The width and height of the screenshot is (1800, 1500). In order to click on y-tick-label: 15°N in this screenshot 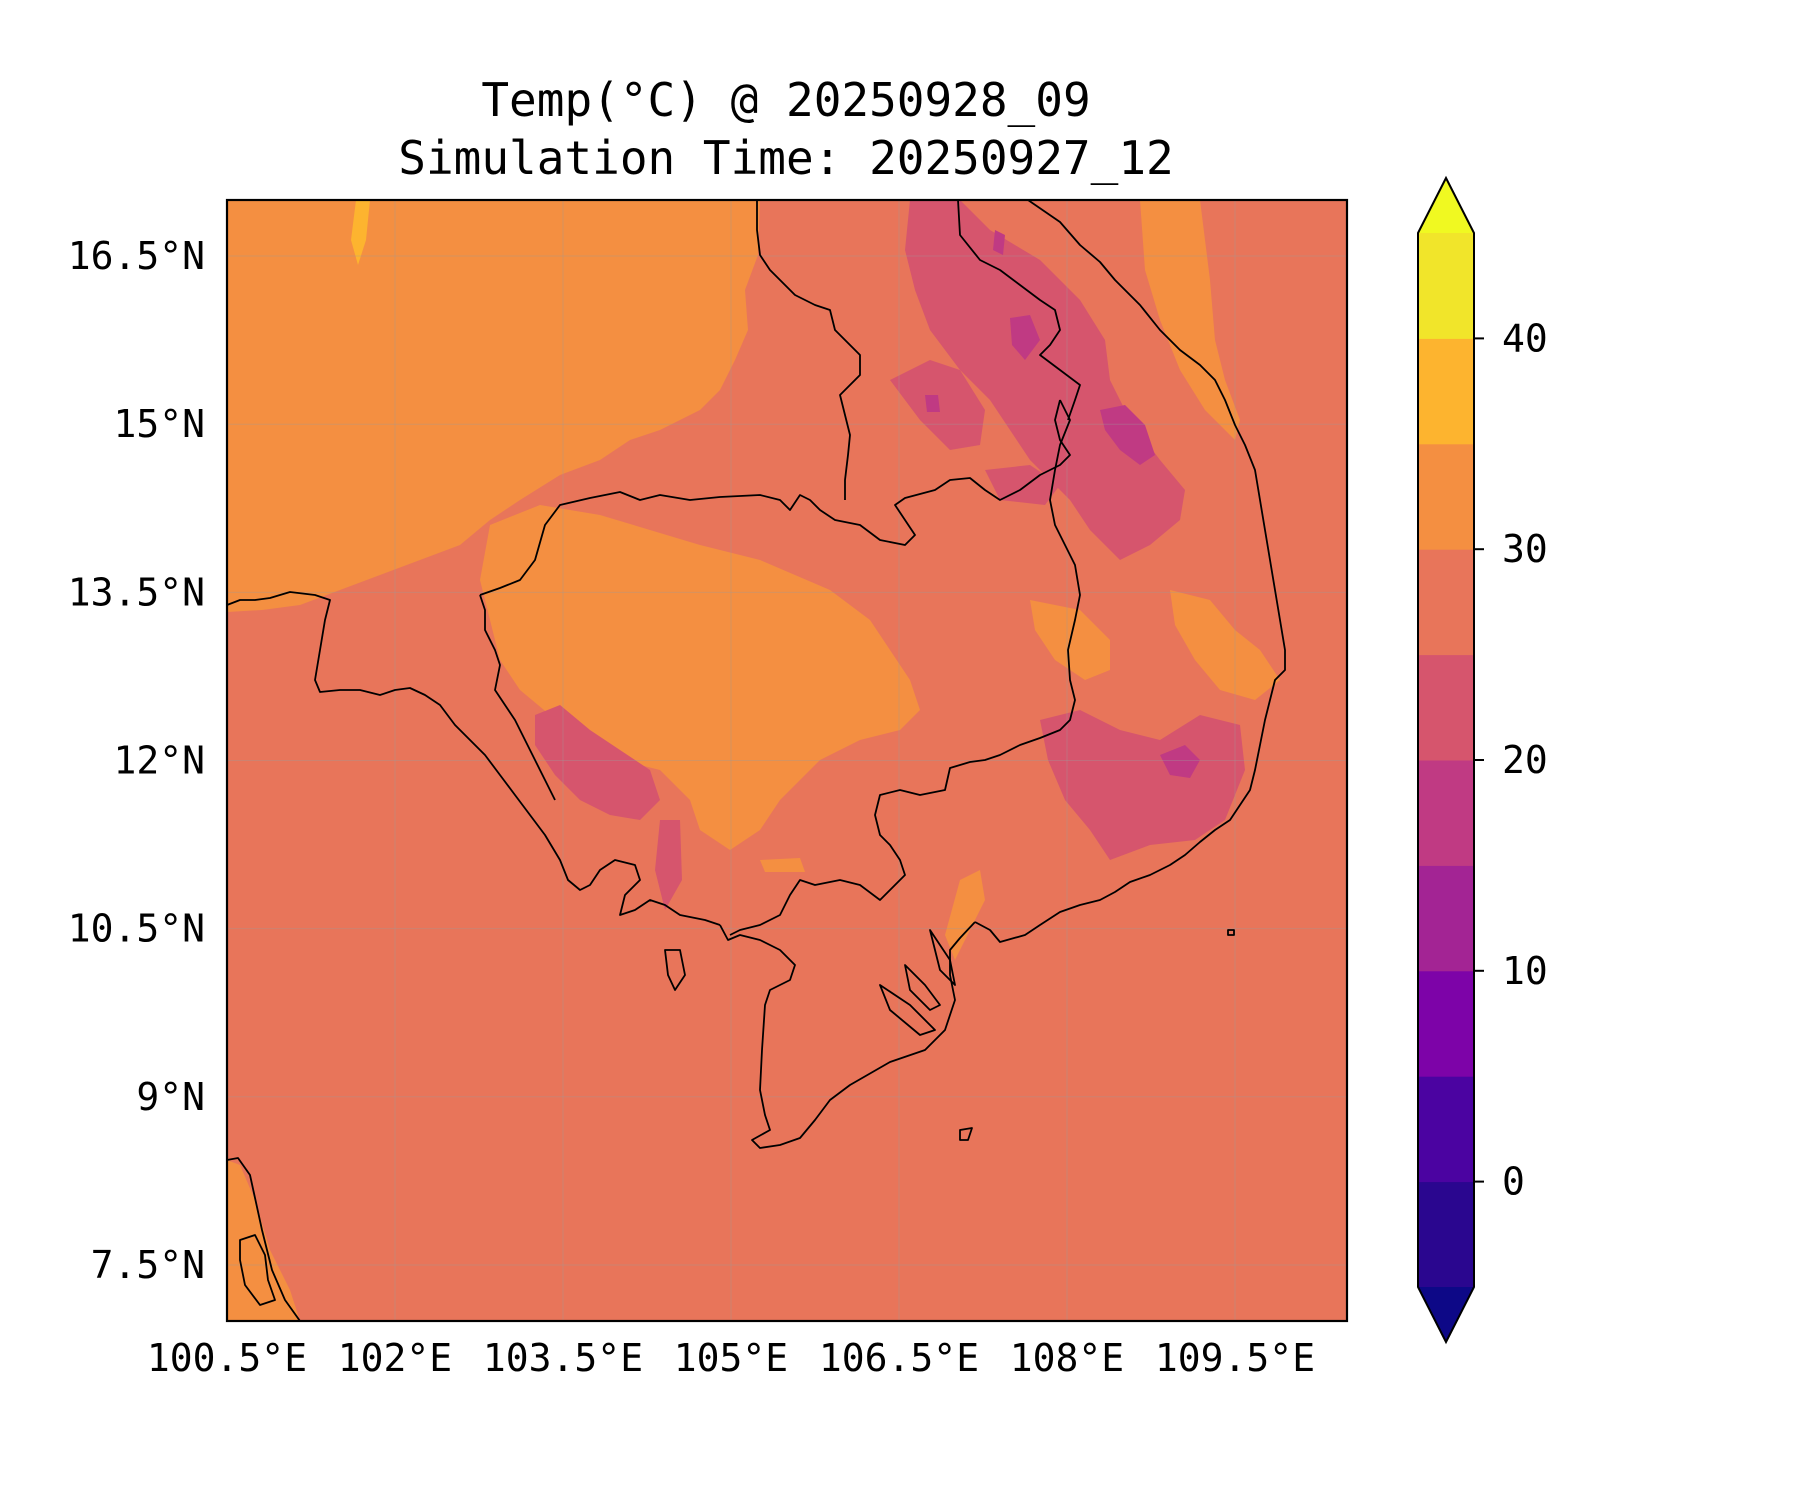, I will do `click(159, 424)`.